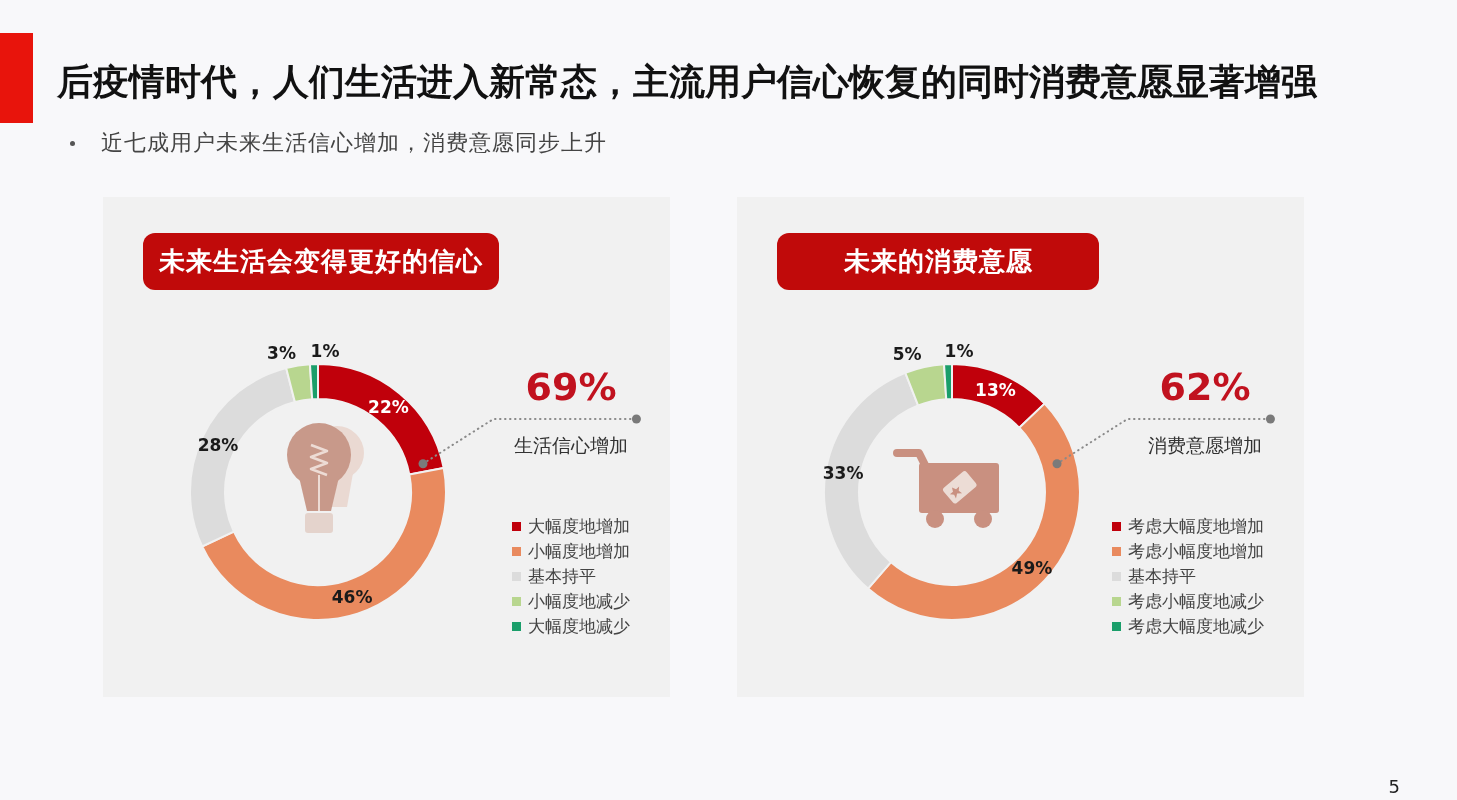 Image resolution: width=1457 pixels, height=800 pixels. Describe the element at coordinates (687, 81) in the screenshot. I see `text: 后疫情时代，人们生活进入新常态，主流用户信心恢复的同时消费意愿显著增强` at that location.